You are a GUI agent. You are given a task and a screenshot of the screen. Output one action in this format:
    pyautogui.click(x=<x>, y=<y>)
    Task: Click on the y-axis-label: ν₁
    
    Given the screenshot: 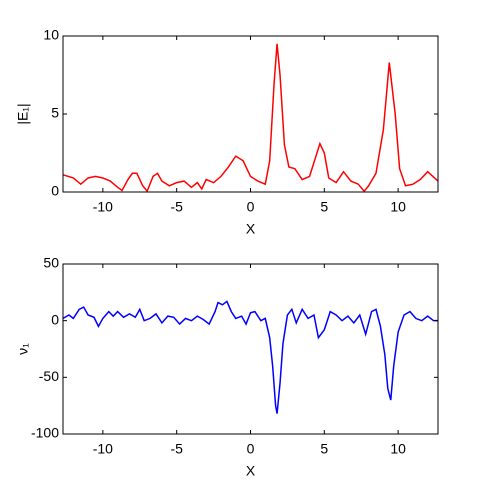 What is the action you would take?
    pyautogui.click(x=23, y=349)
    